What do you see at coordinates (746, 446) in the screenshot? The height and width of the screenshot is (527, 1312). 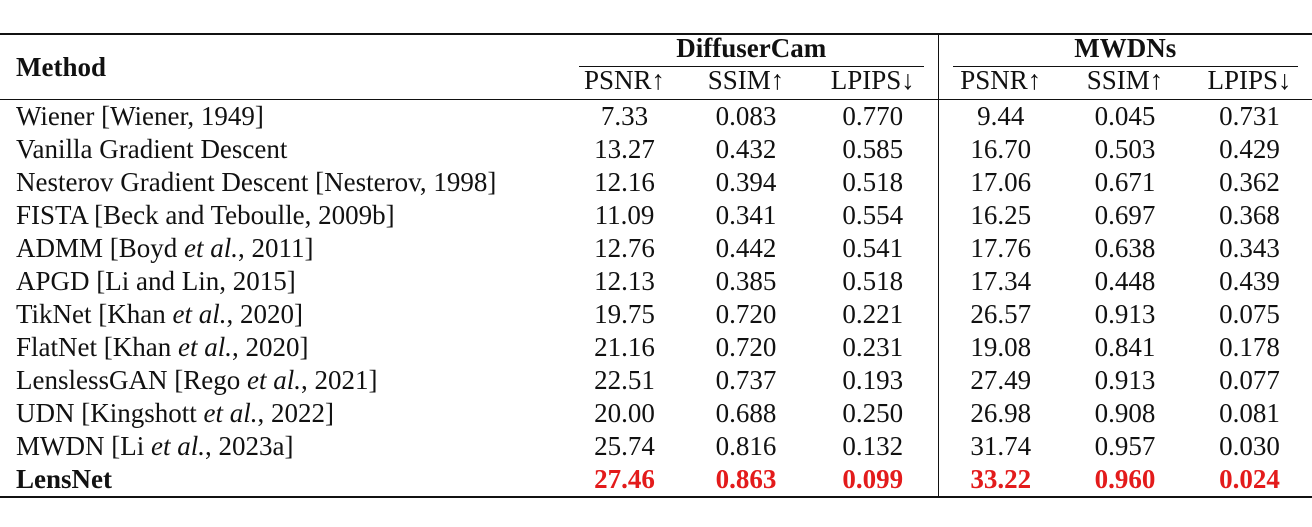 I see `metric-value: 0.816` at bounding box center [746, 446].